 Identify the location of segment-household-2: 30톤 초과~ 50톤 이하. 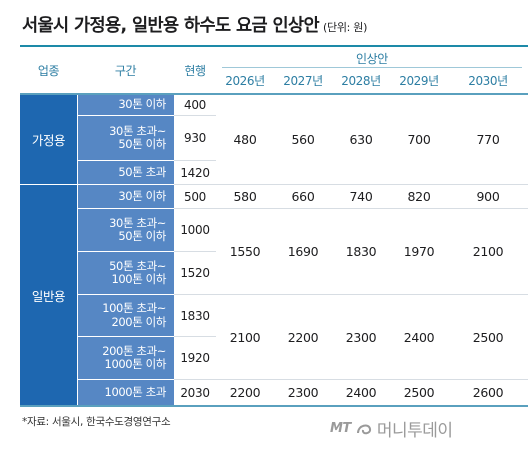
(125, 138).